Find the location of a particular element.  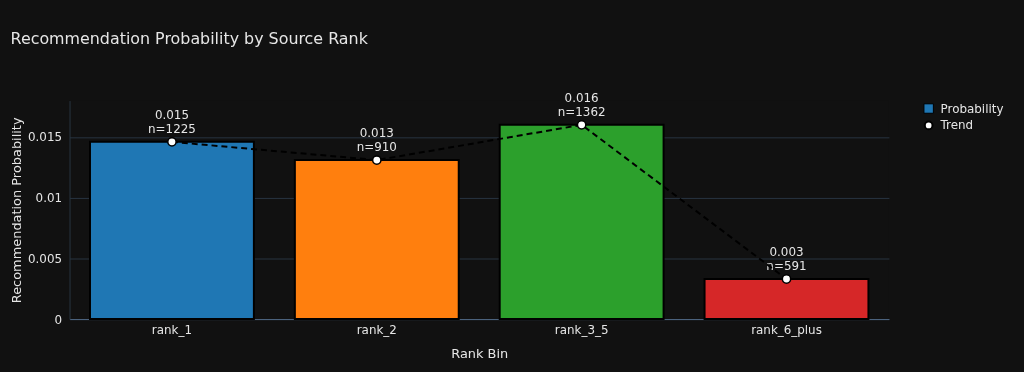

data-label: 0.003 n=591 is located at coordinates (786, 259).